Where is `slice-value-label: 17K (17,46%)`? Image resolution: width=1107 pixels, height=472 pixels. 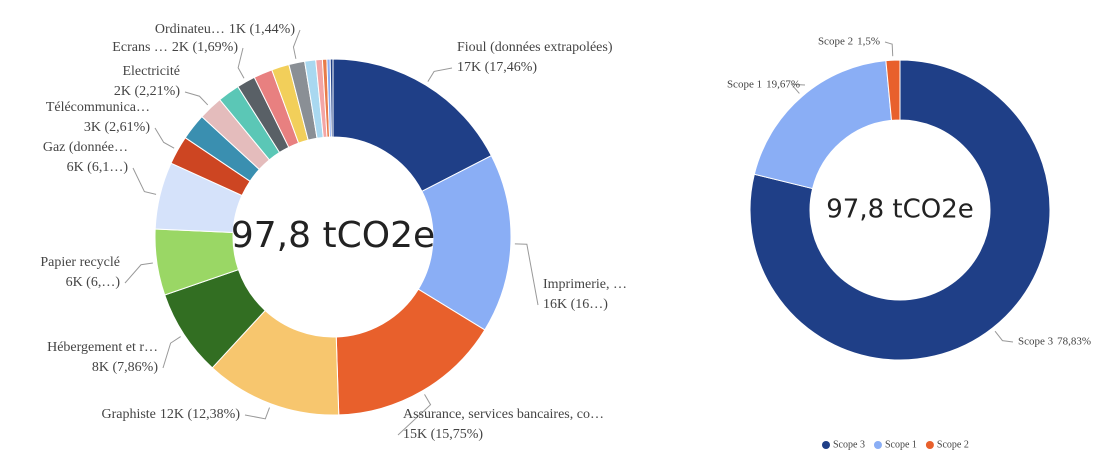 slice-value-label: 17K (17,46%) is located at coordinates (497, 67).